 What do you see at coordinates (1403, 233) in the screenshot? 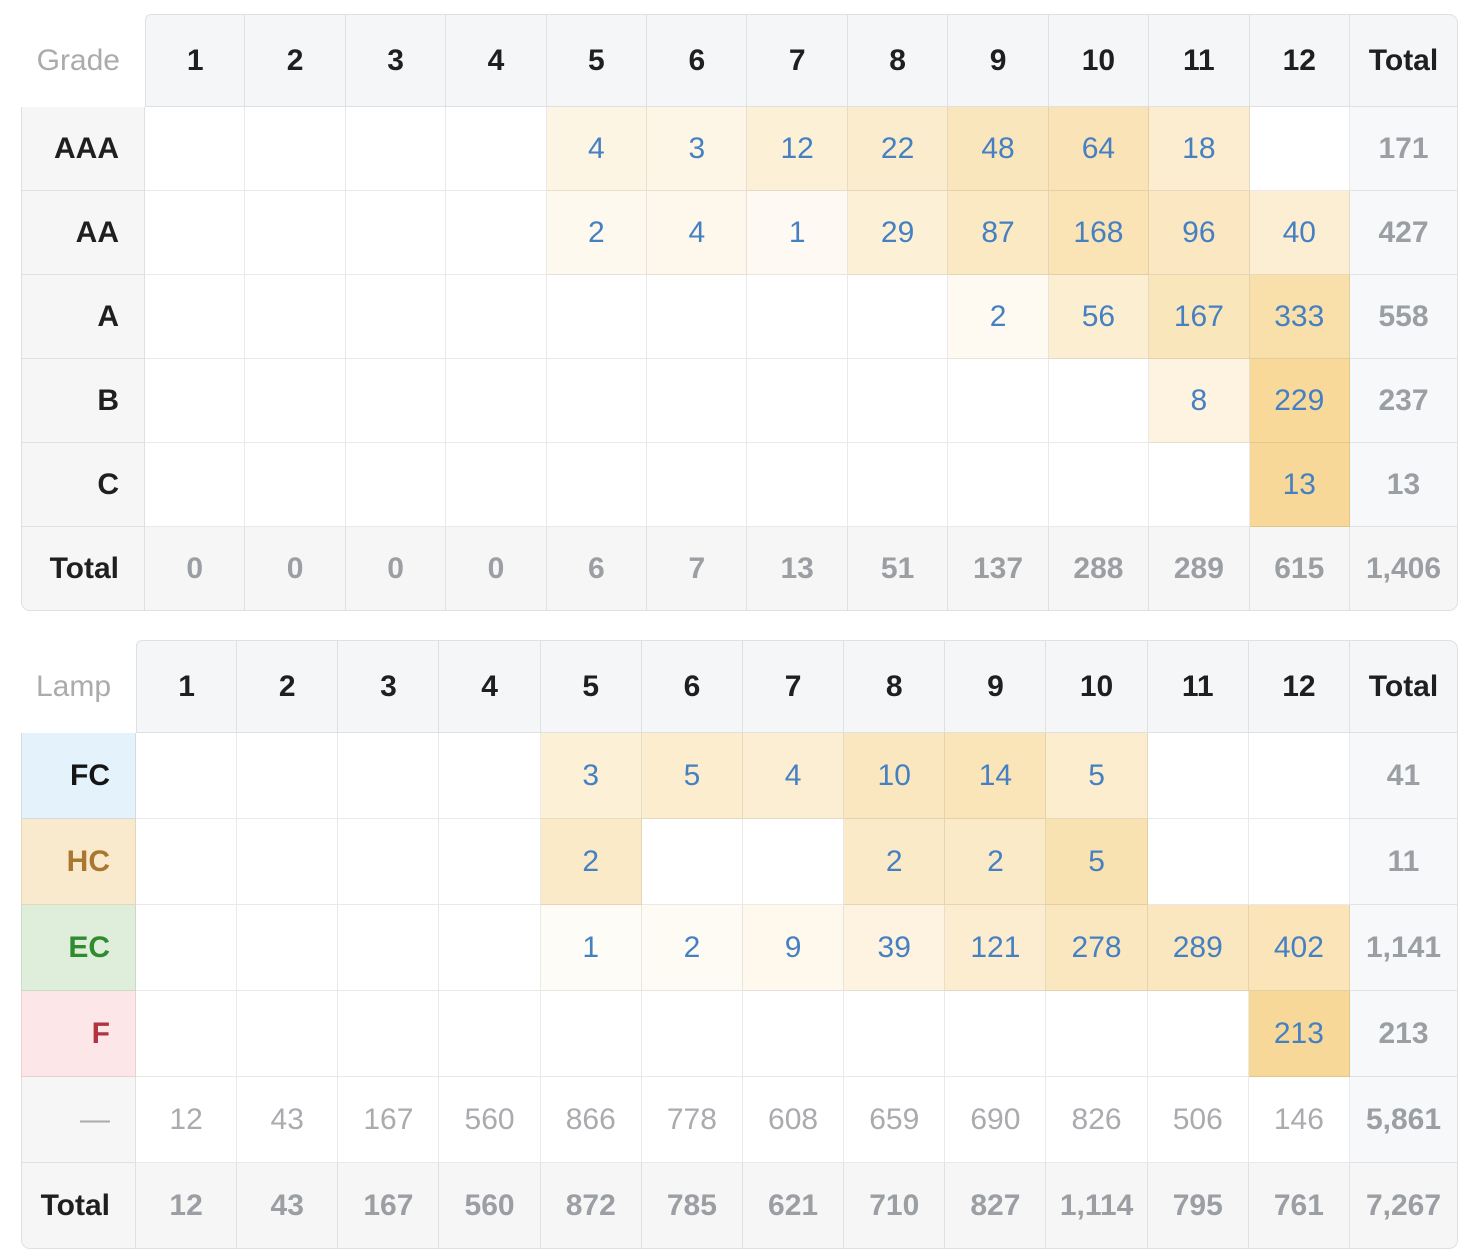
I see `row-total-cell: 427` at bounding box center [1403, 233].